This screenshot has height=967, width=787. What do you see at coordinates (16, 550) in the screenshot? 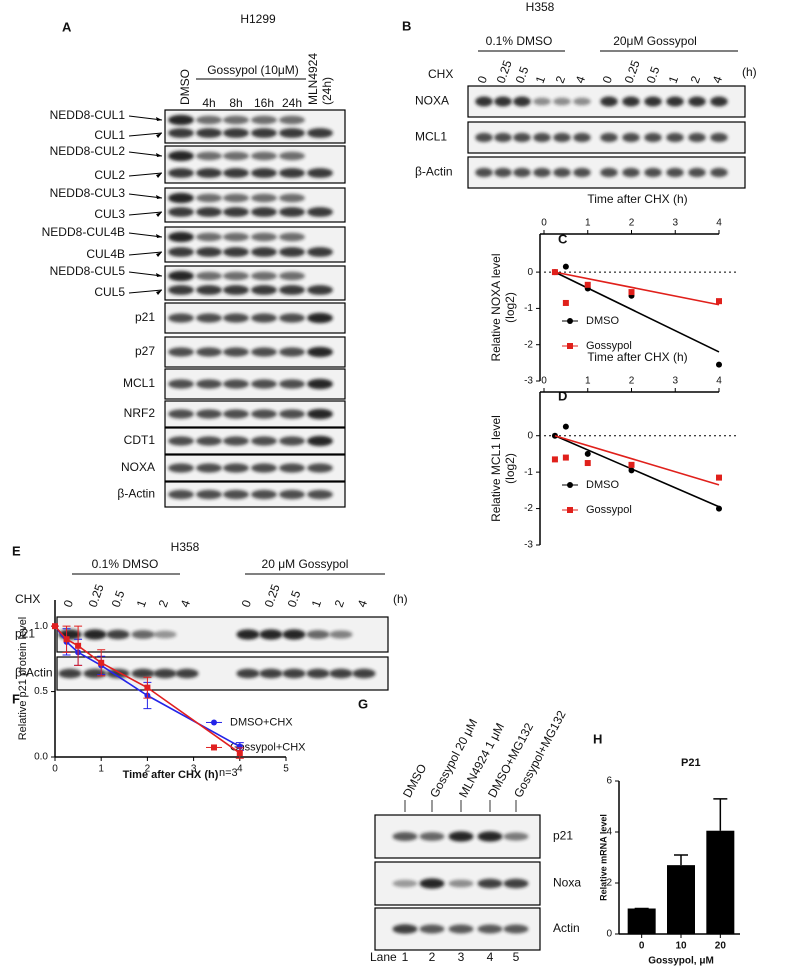
I see `panel-label: E` at bounding box center [16, 550].